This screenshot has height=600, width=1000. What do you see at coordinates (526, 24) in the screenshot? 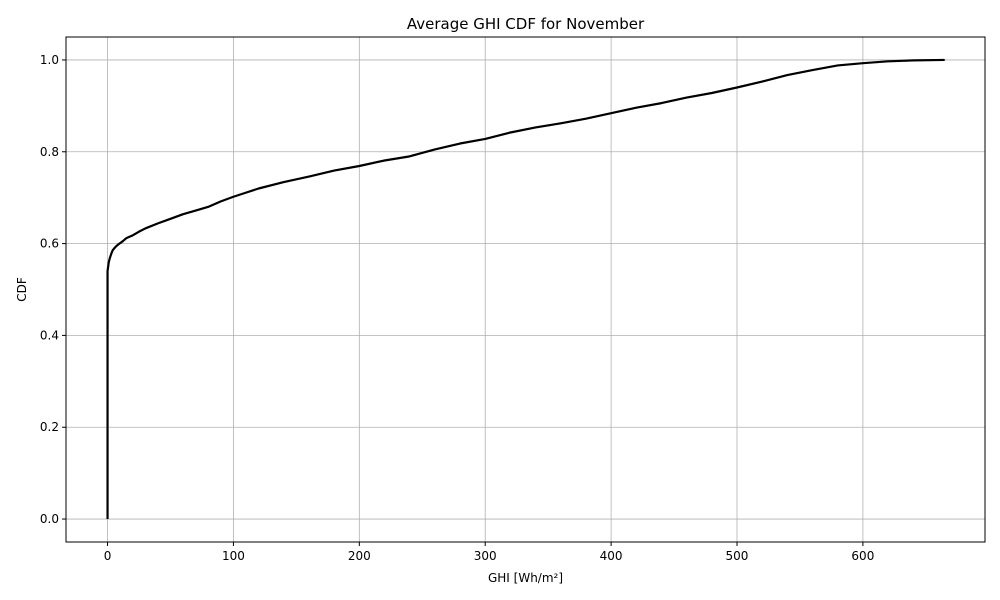
I see `chart-title: Average GHI CDF for November` at bounding box center [526, 24].